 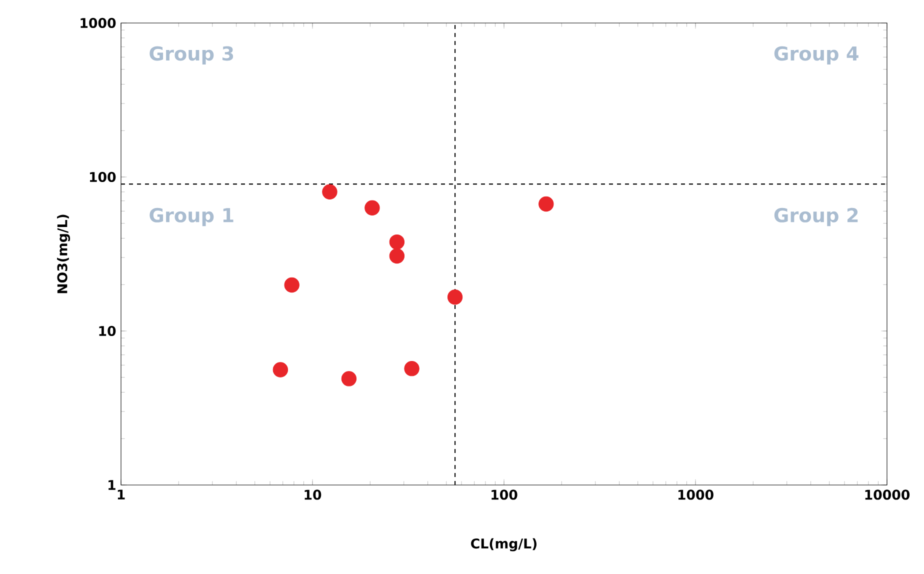 What do you see at coordinates (696, 495) in the screenshot?
I see `x-tick-label: 1000` at bounding box center [696, 495].